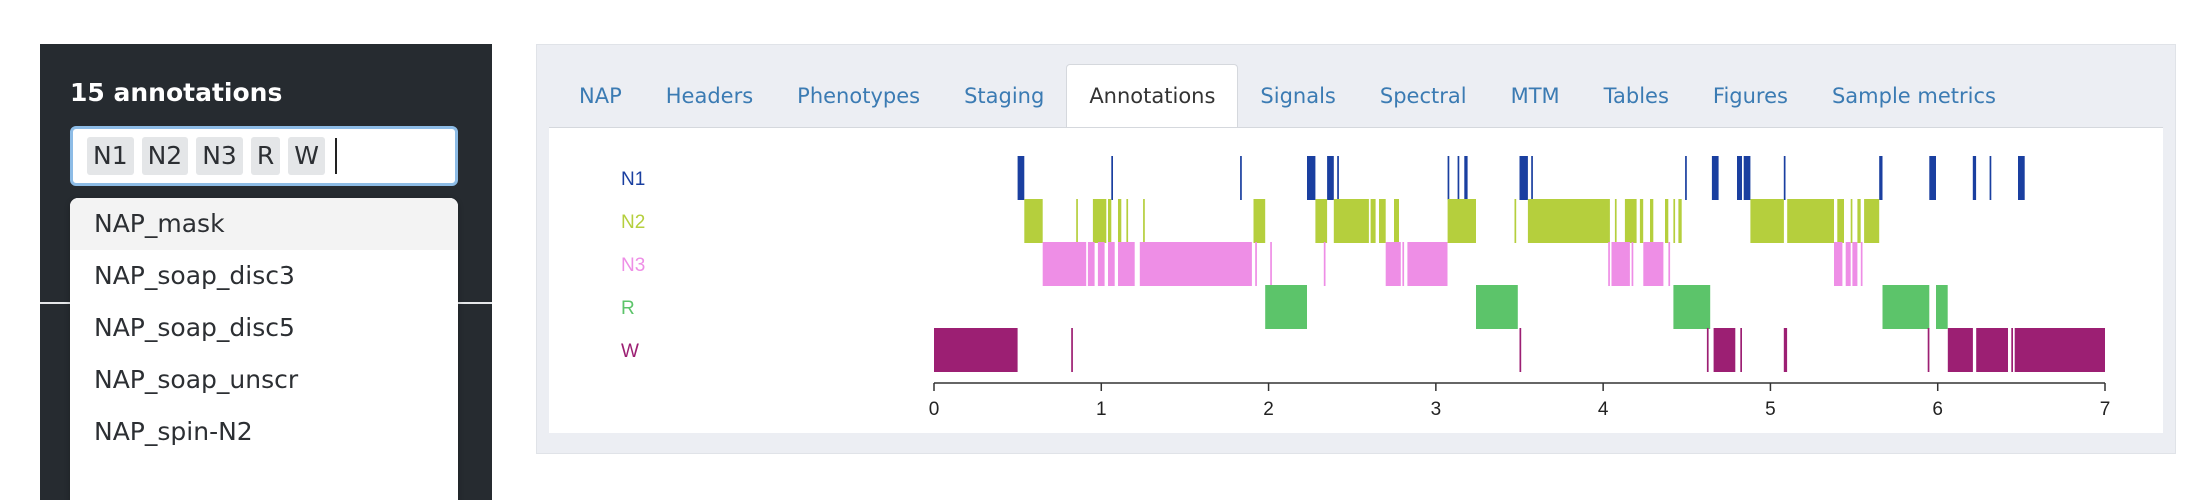 The image size is (2194, 500). Describe the element at coordinates (1770, 409) in the screenshot. I see `x-tick-label: 5` at that location.